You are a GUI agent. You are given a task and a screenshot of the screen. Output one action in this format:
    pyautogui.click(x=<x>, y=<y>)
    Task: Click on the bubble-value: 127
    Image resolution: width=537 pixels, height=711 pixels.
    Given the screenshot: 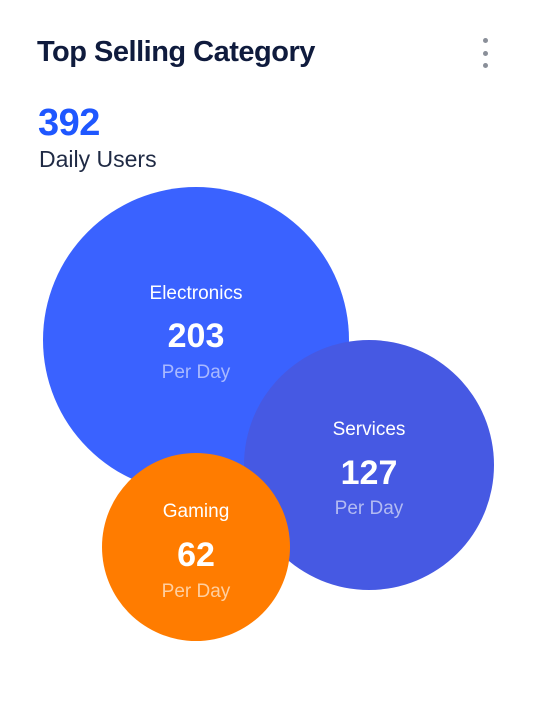 What is the action you would take?
    pyautogui.click(x=369, y=473)
    